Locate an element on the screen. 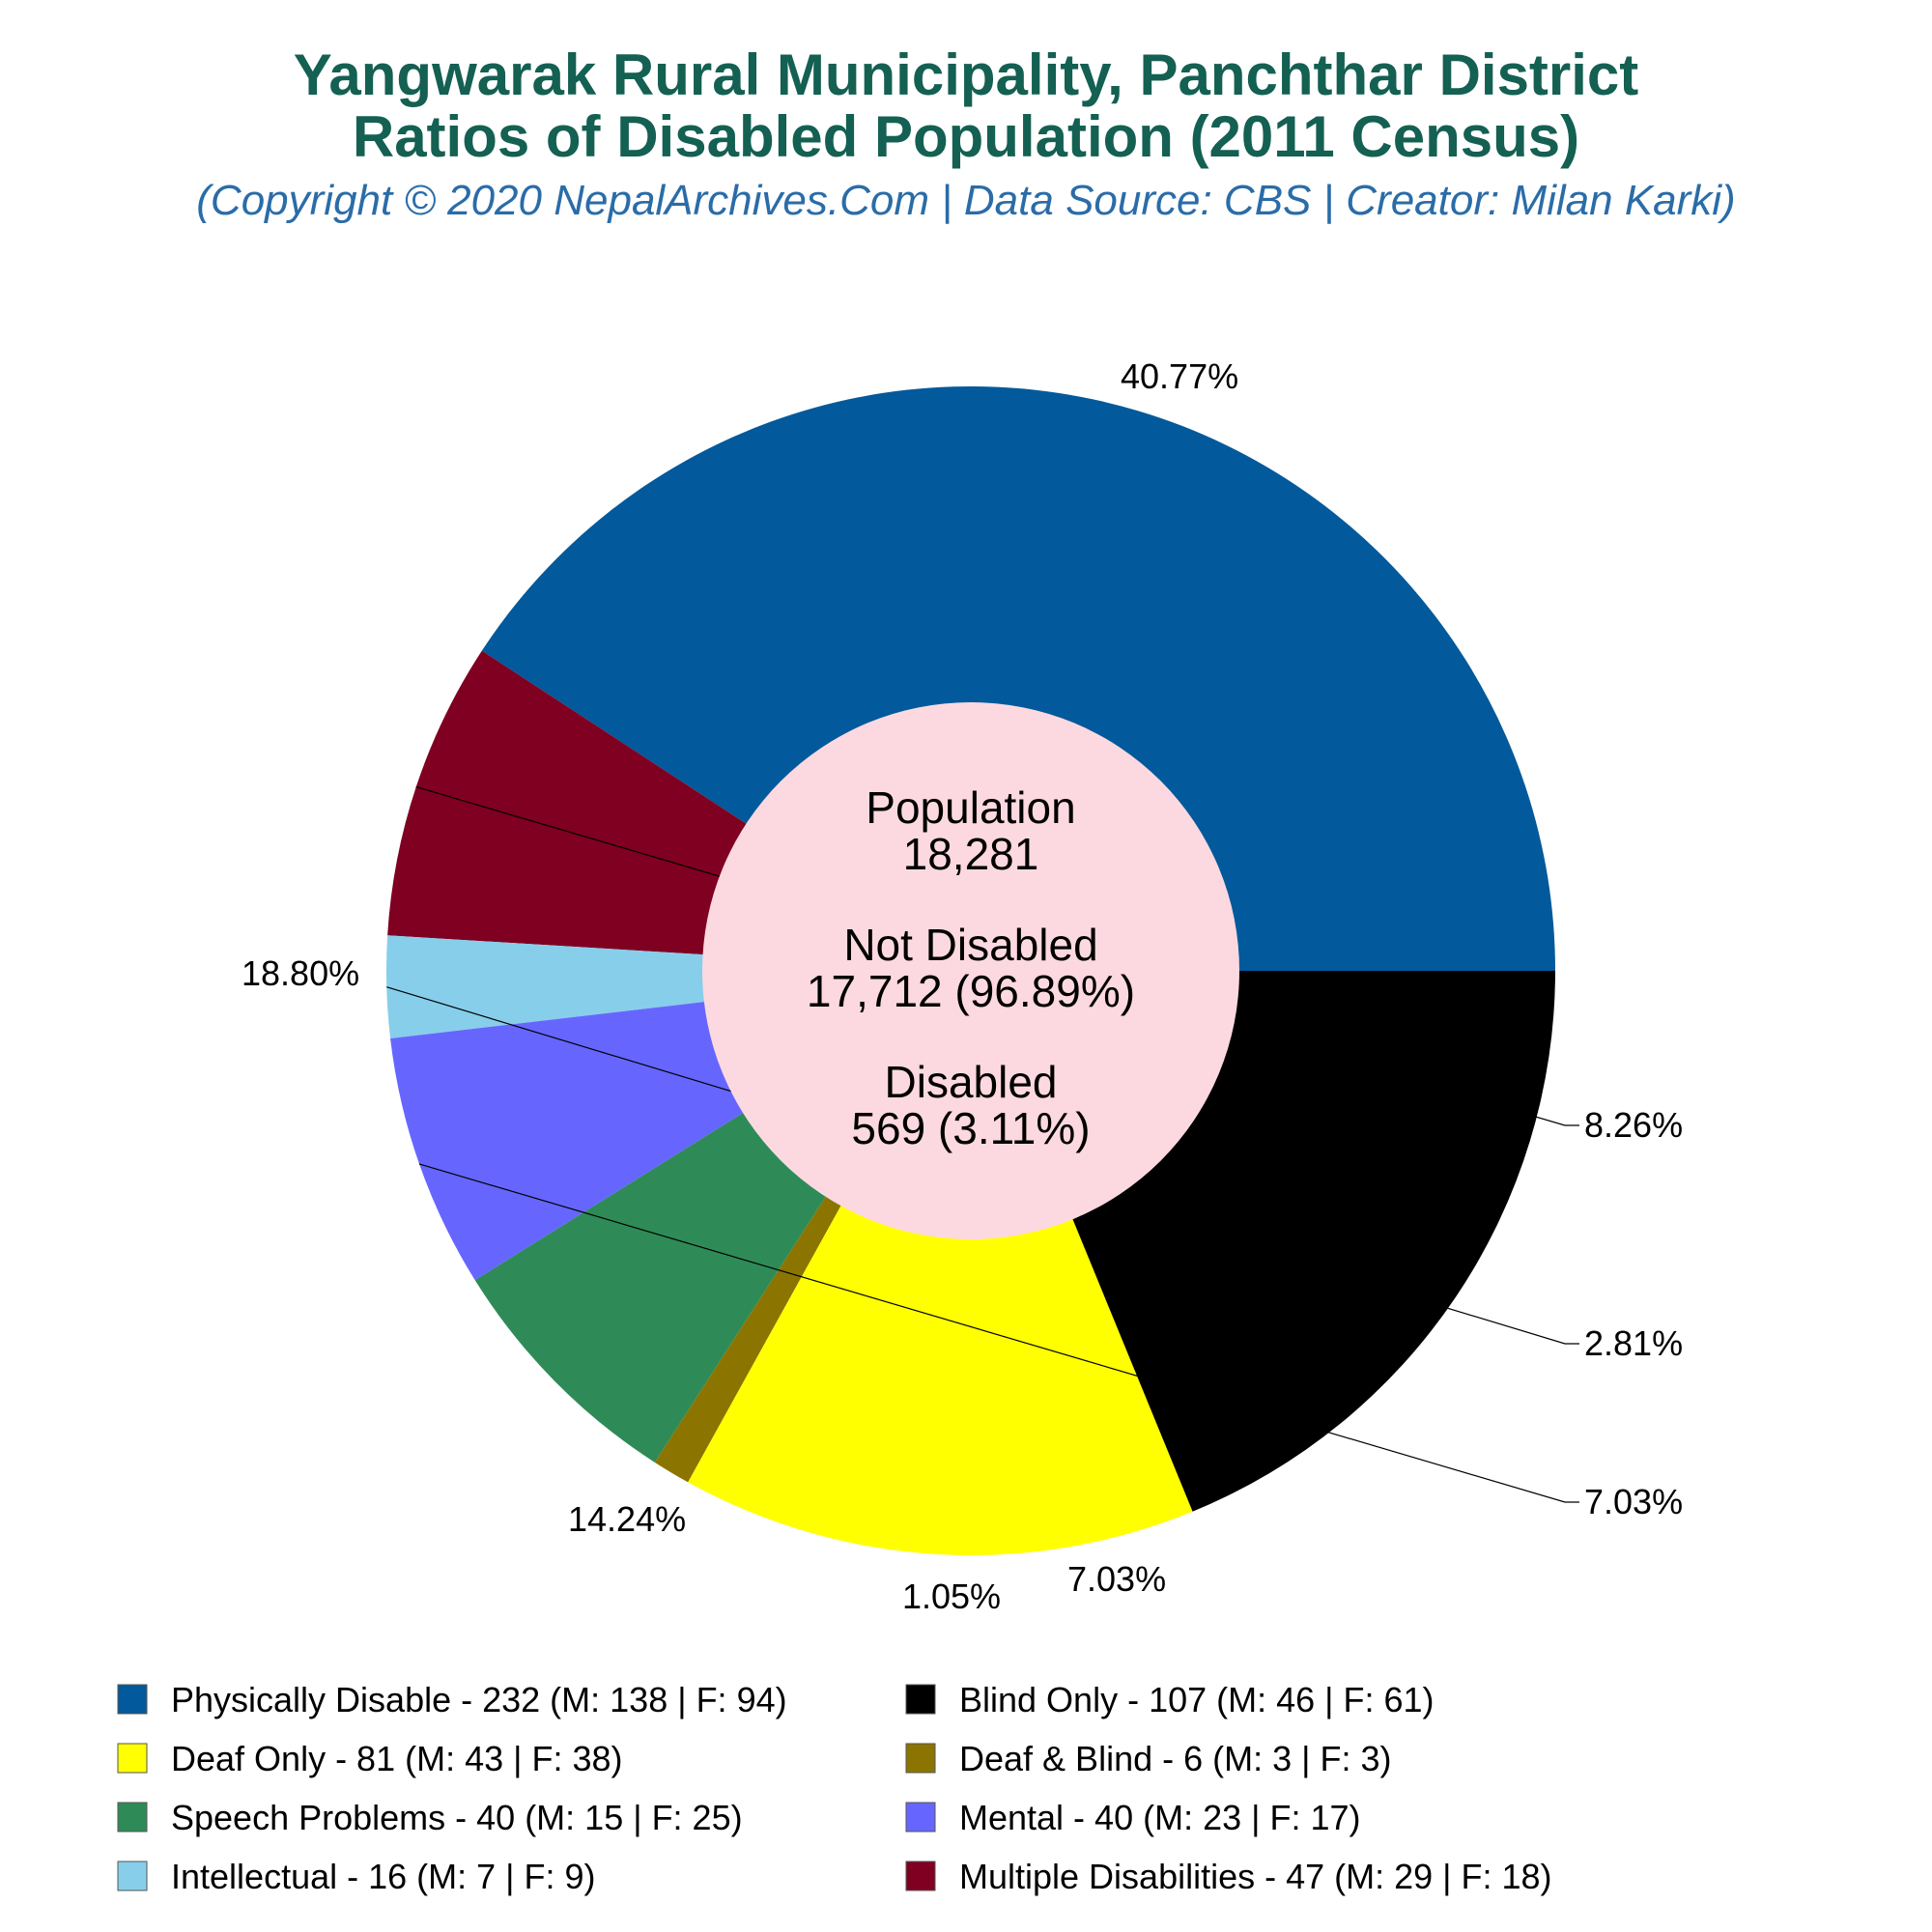 Image resolution: width=1932 pixels, height=1932 pixels. percent-label-0: 40.77% is located at coordinates (1179, 376).